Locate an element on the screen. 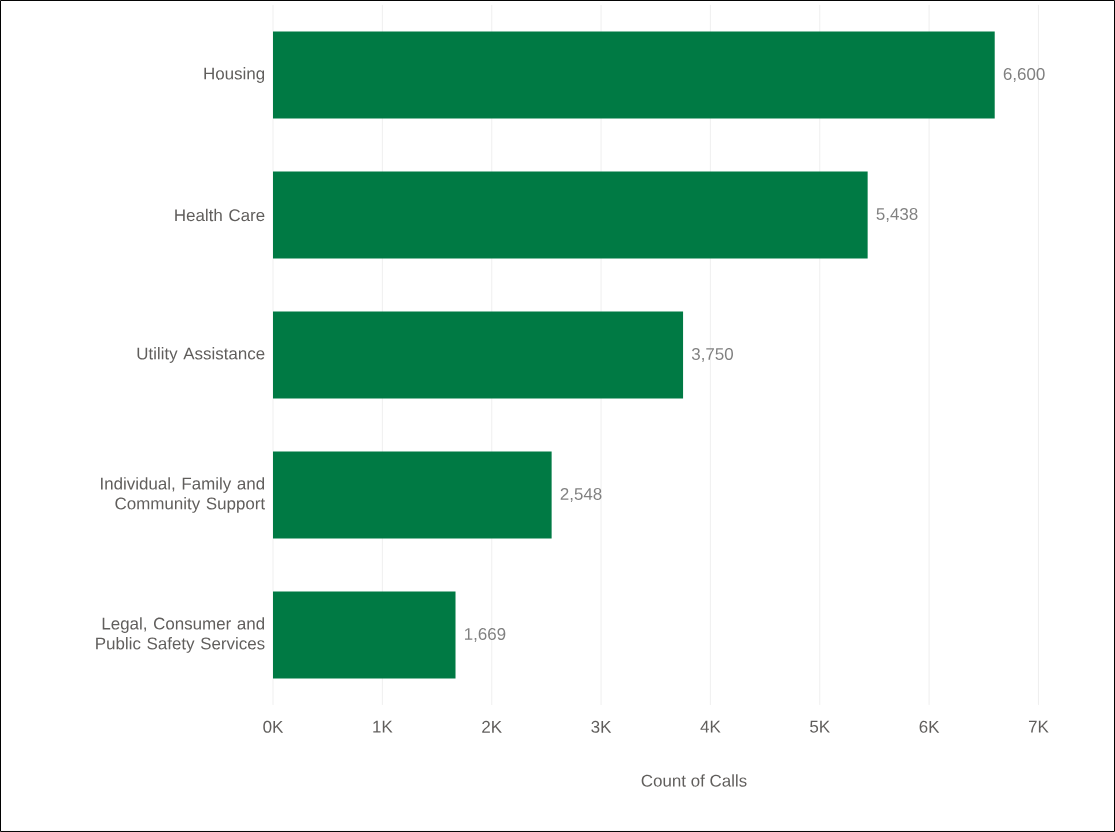 The image size is (1115, 832). x-tick-label: 4K is located at coordinates (710, 726).